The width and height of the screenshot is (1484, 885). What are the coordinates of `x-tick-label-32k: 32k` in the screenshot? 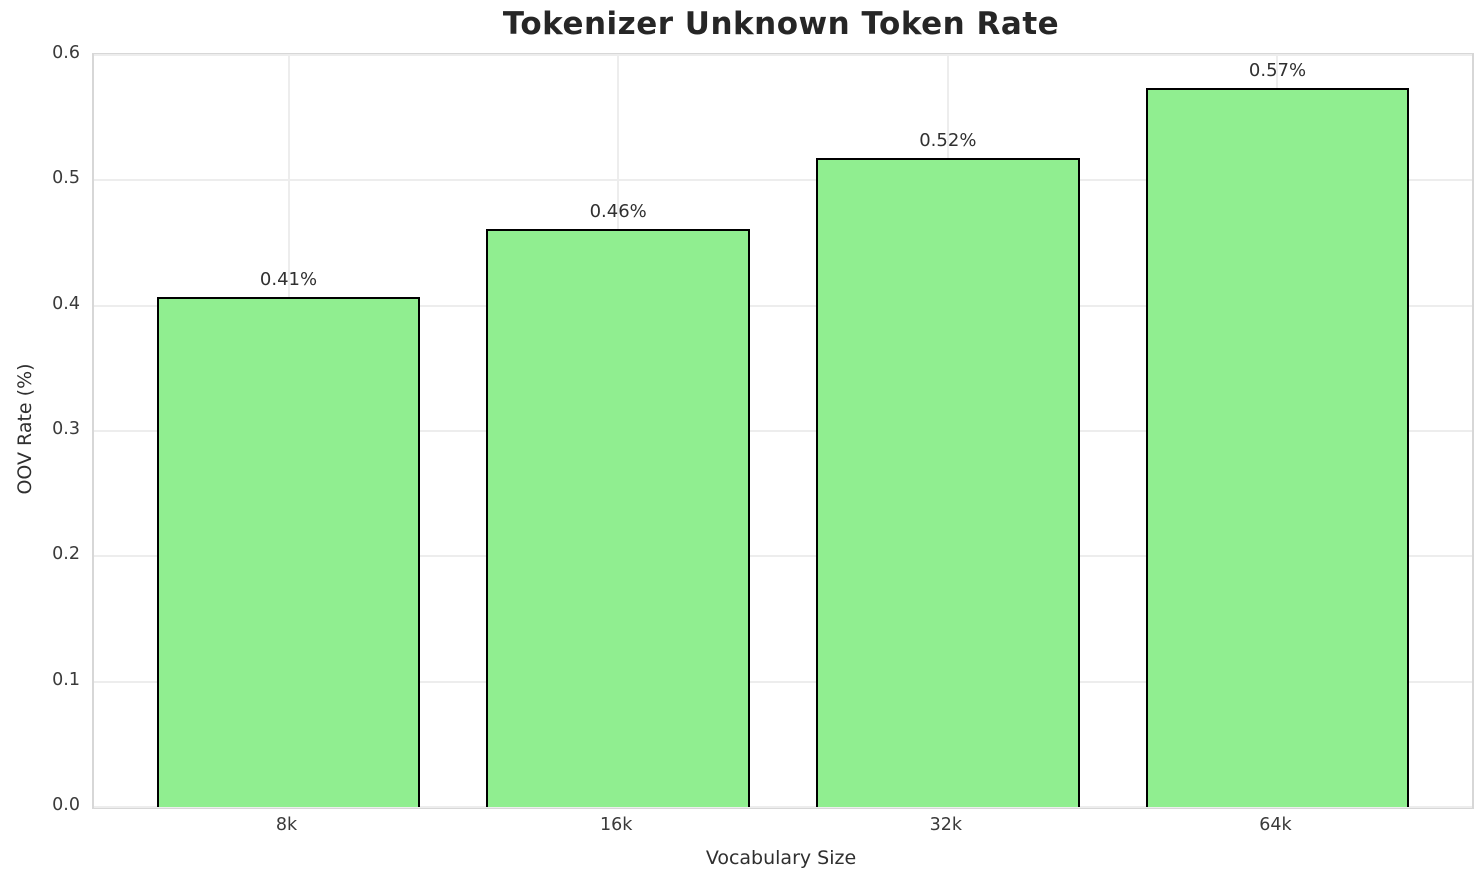 It's located at (946, 825).